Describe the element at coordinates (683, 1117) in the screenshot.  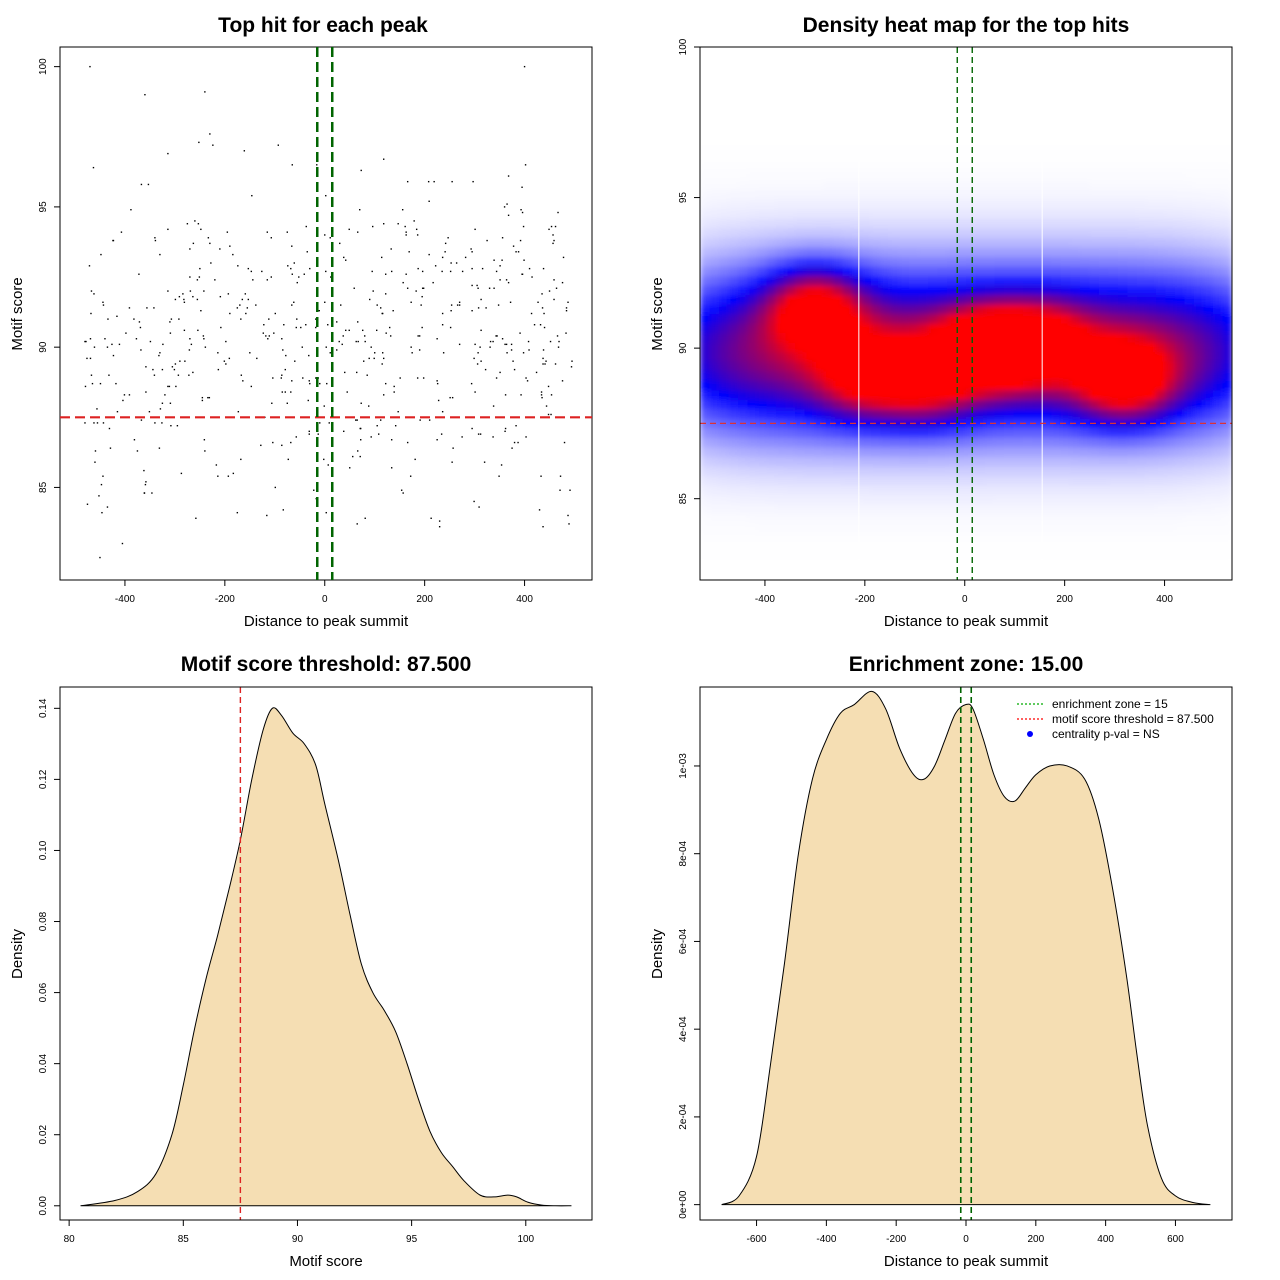
I see `distance-density-y-tick-label: 2e-04` at that location.